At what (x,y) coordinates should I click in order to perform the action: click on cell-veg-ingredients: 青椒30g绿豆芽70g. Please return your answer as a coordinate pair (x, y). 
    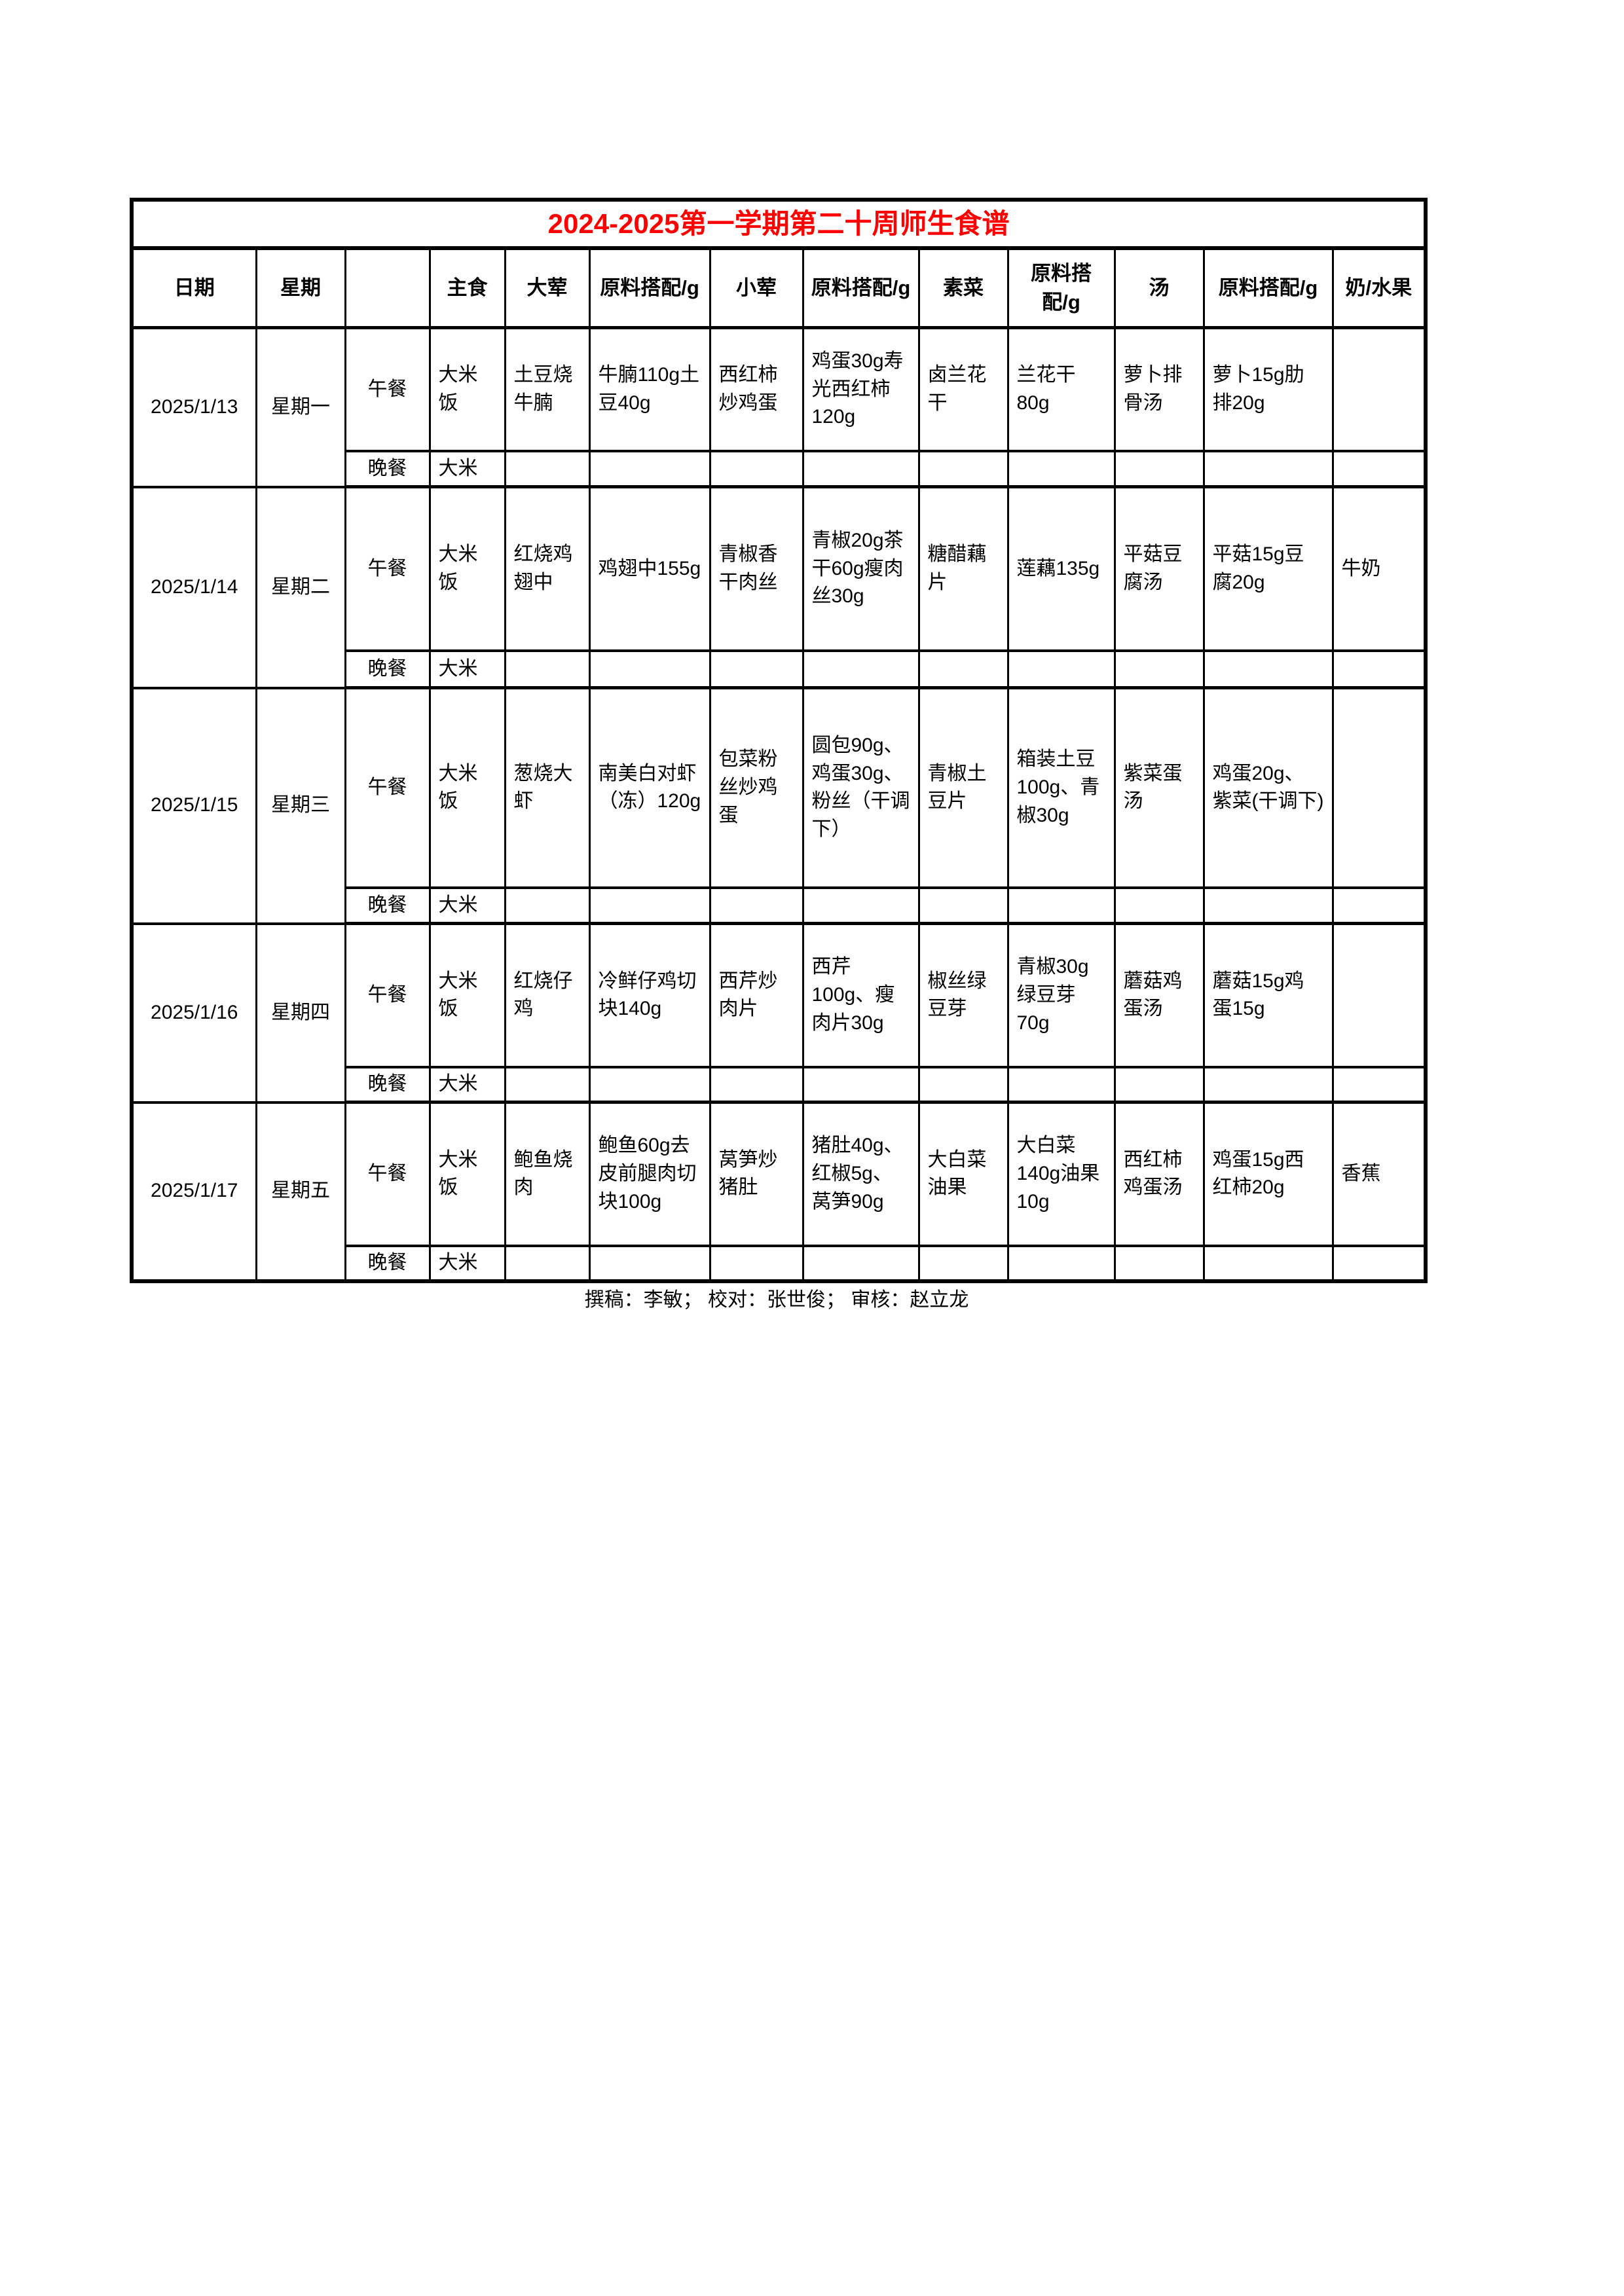
    Looking at the image, I should click on (1061, 995).